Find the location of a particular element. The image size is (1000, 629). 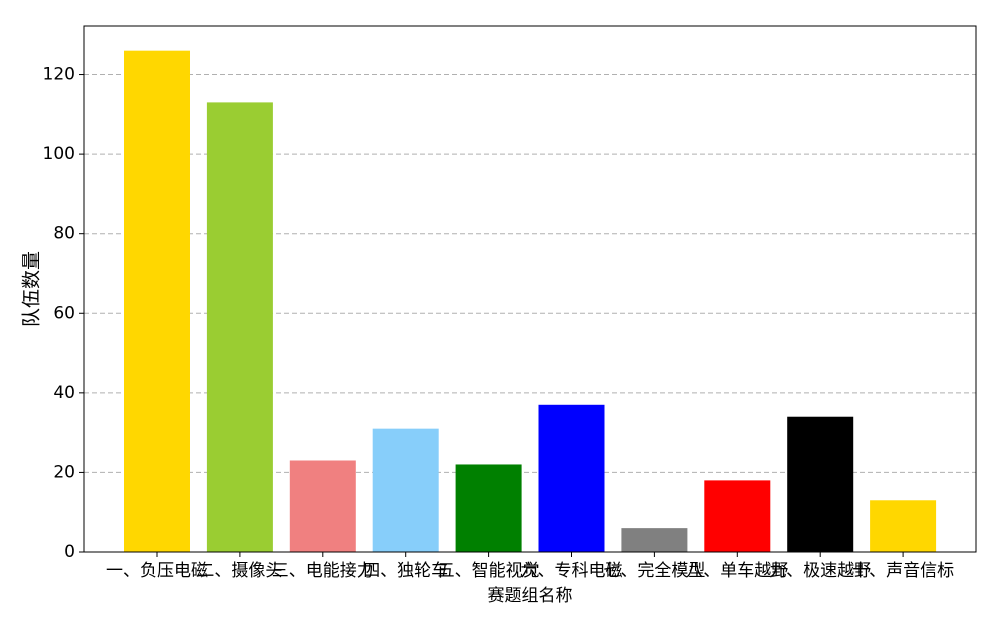

y-tick-label: 0 is located at coordinates (69, 552).